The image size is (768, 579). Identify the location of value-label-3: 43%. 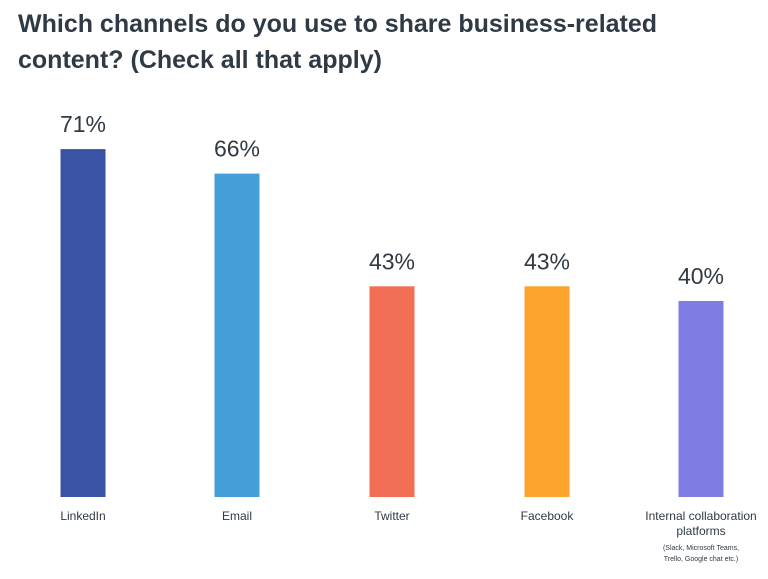
(547, 261).